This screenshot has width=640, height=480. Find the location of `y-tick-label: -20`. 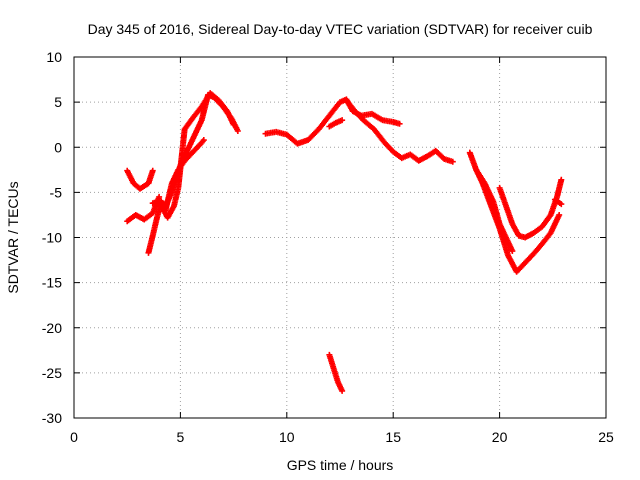

y-tick-label: -20 is located at coordinates (52, 328).